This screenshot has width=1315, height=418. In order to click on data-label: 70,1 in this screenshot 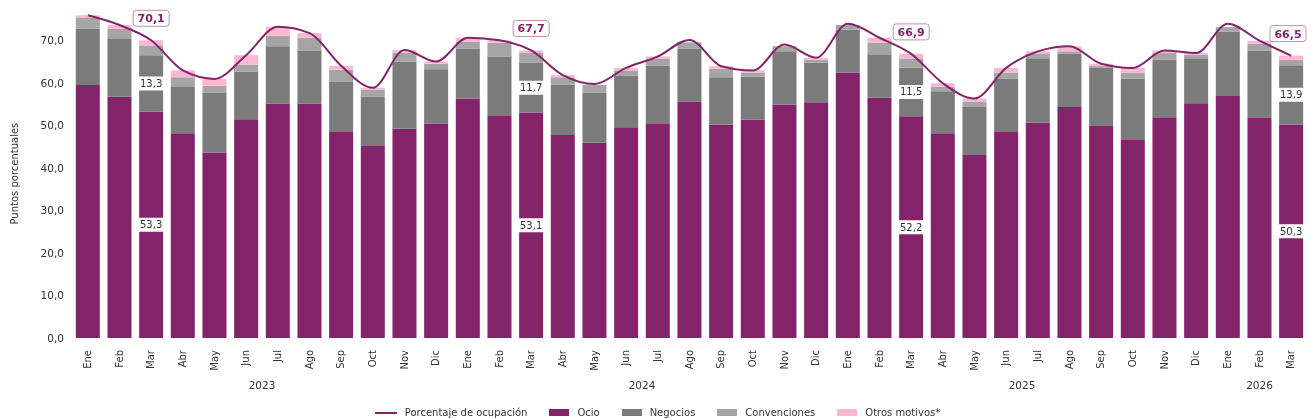, I will do `click(151, 19)`.